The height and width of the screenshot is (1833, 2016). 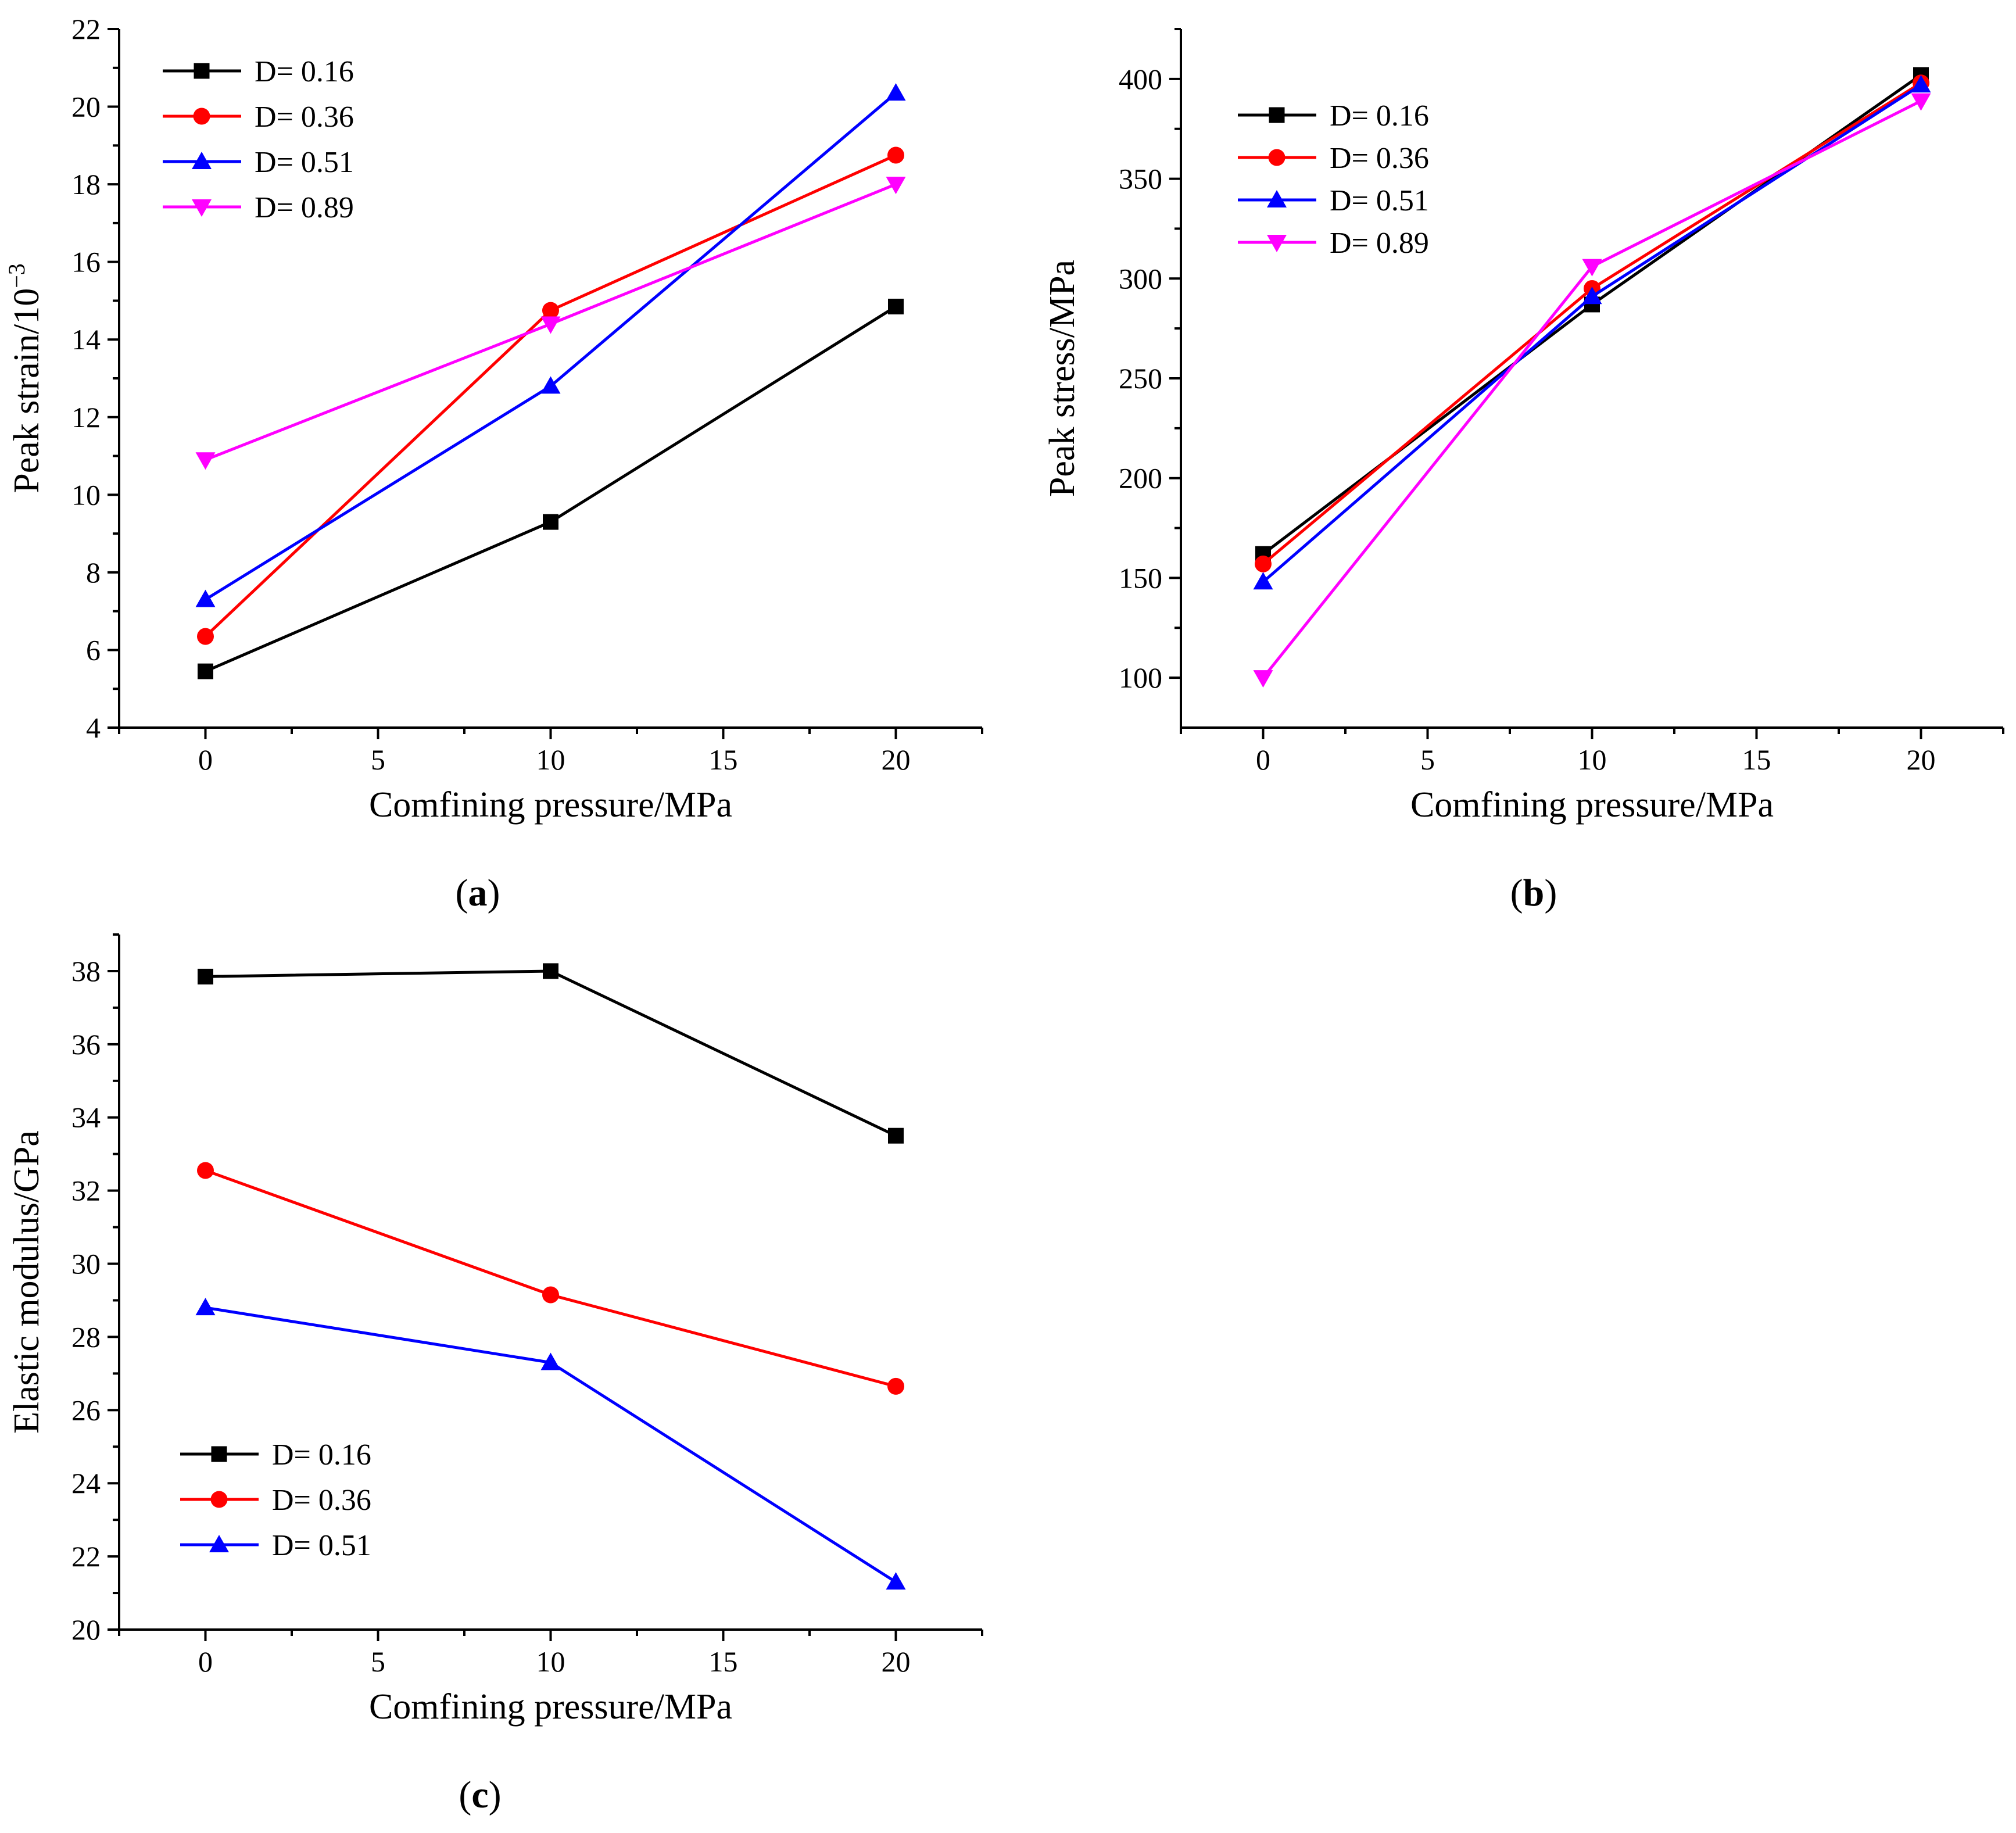 What do you see at coordinates (86, 418) in the screenshot?
I see `y-tick-label: 12` at bounding box center [86, 418].